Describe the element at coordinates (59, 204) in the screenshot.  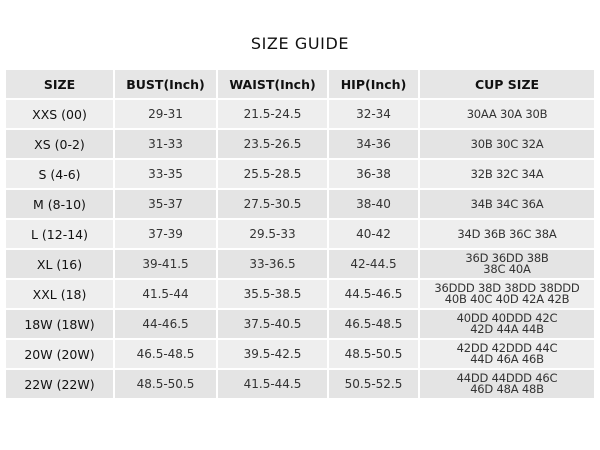
I see `size-cell: M (8-10)` at that location.